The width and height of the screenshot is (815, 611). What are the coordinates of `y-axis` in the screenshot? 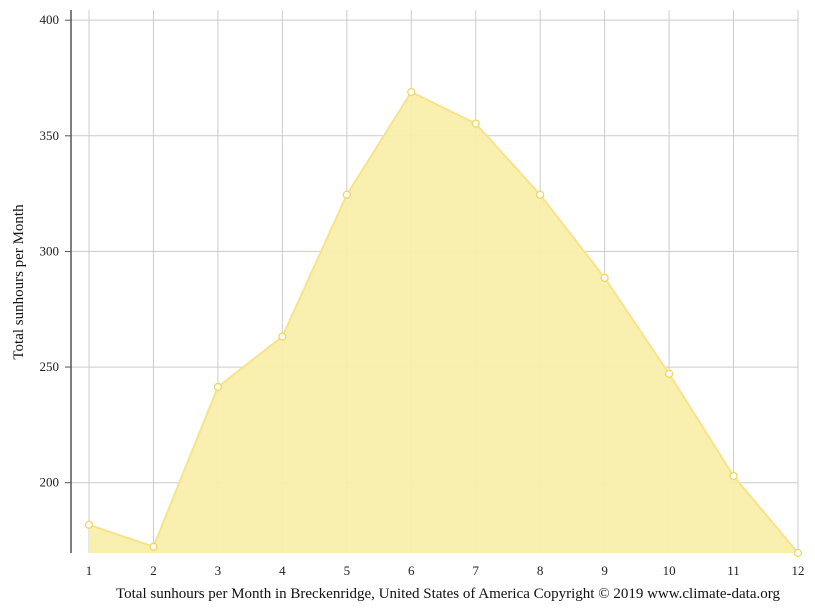 It's located at (68, 281).